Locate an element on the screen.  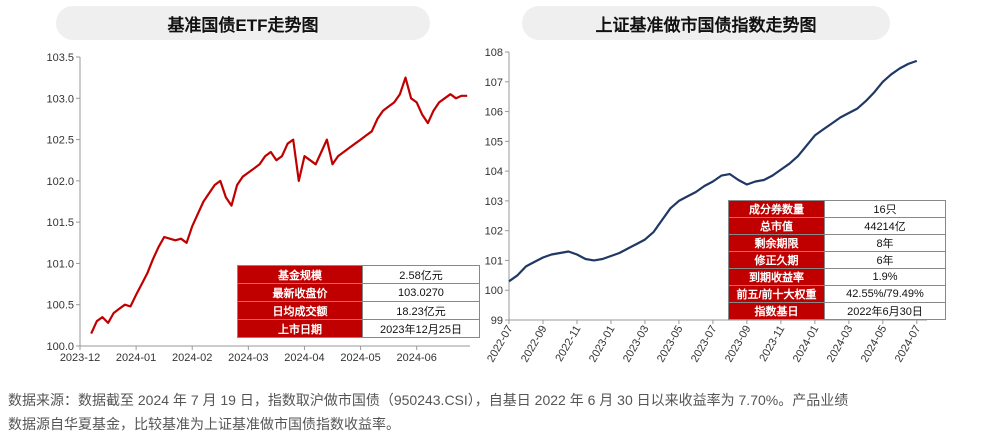
y-tick-label: 105 is located at coordinates (494, 142).